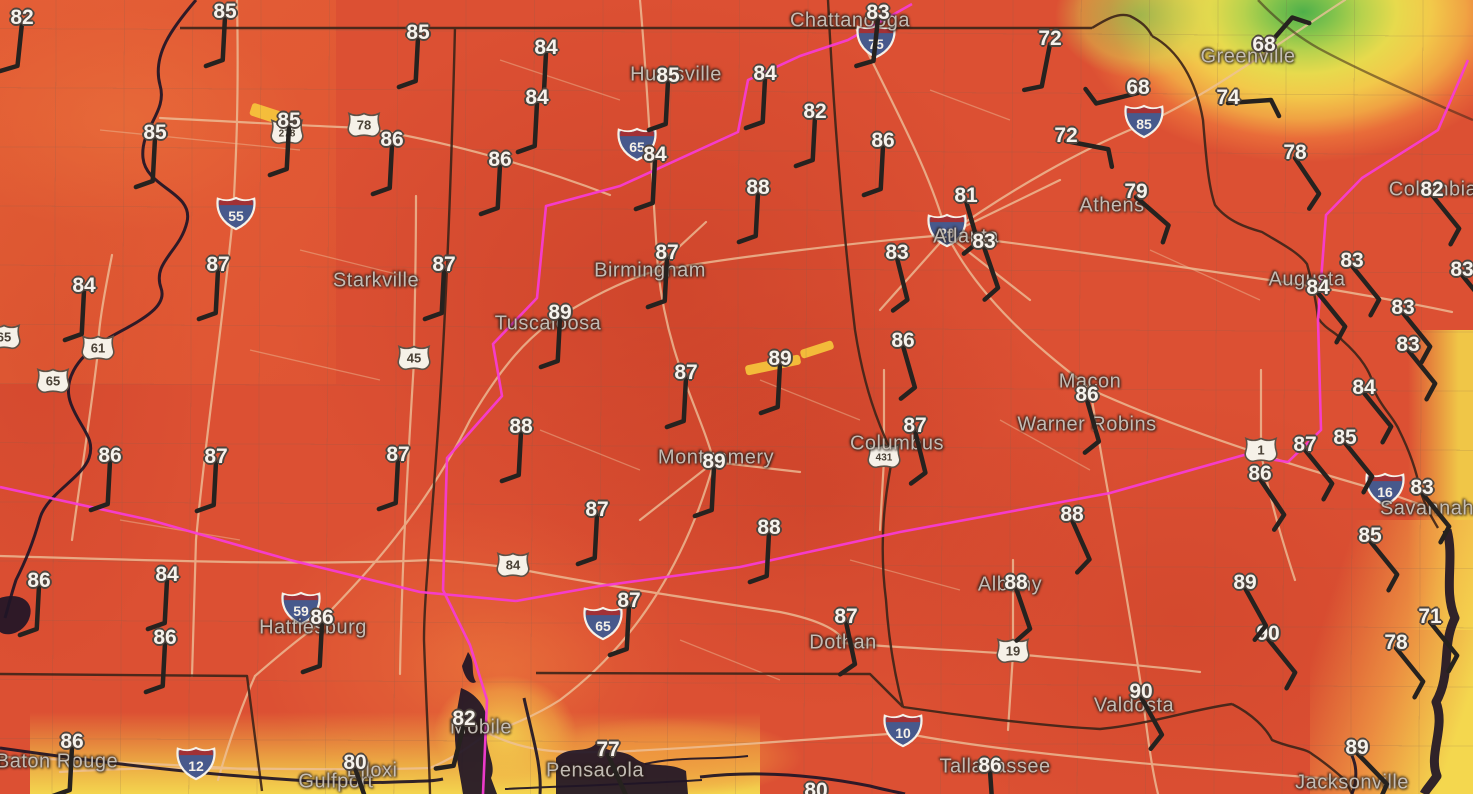  Describe the element at coordinates (414, 357) in the screenshot. I see `us-route-shield-icon: 45` at that location.